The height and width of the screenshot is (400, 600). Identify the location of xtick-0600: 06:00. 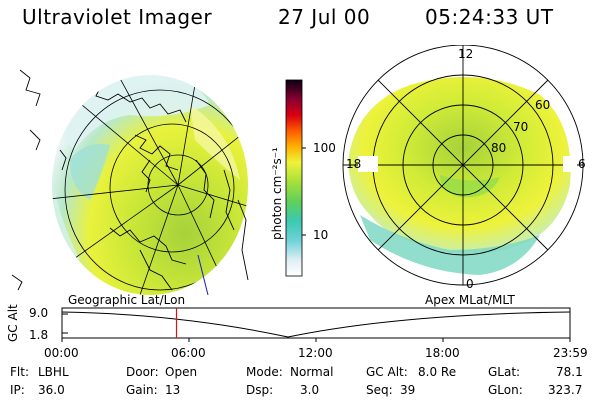
(188, 353).